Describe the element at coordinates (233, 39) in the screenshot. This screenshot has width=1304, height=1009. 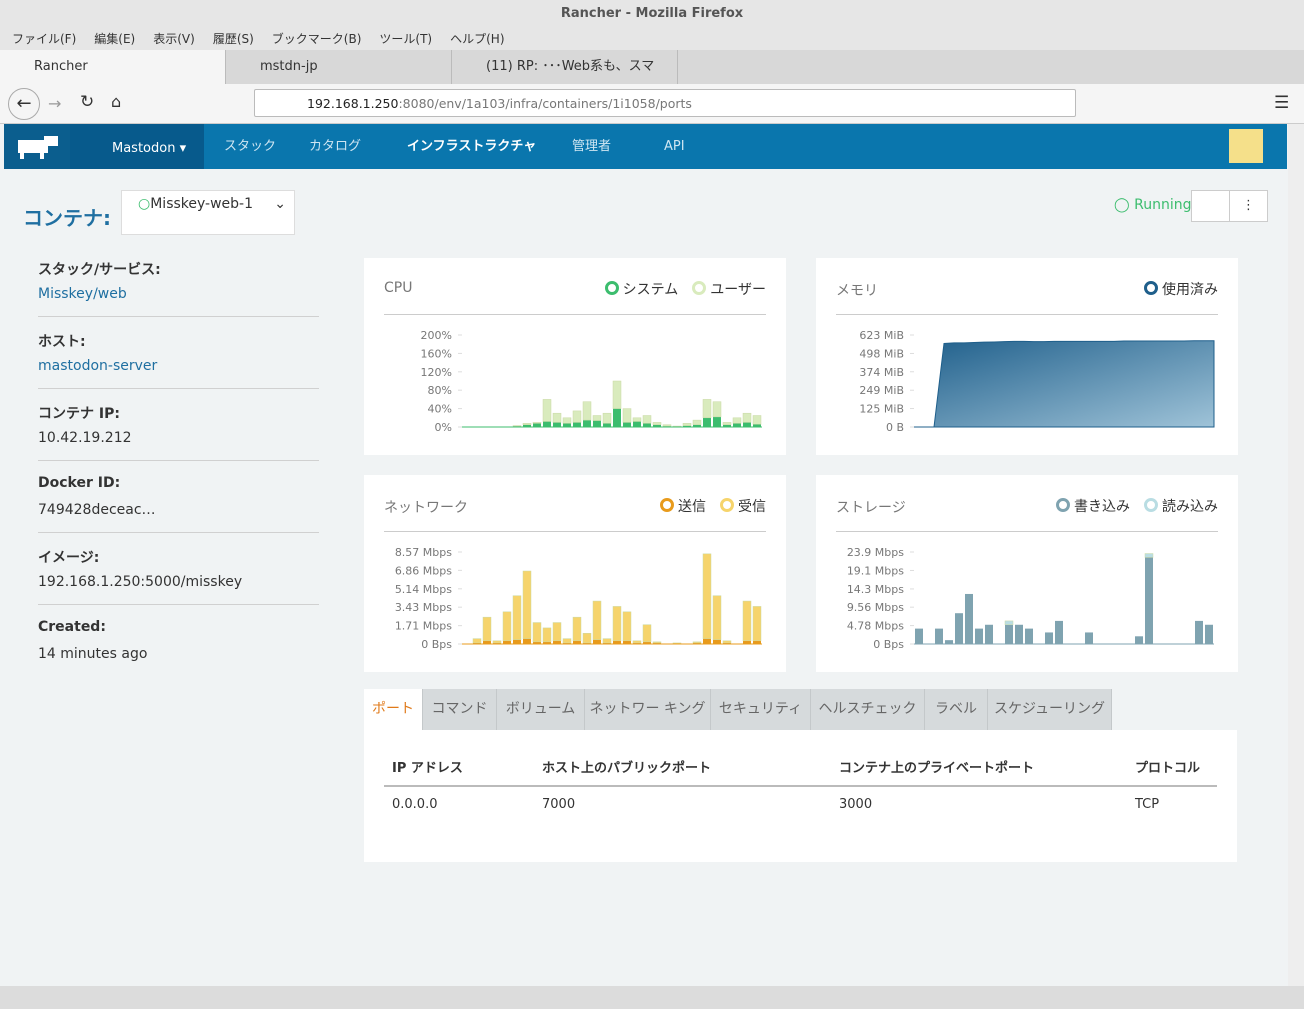
I see `menu-item: 履歴(S)` at that location.